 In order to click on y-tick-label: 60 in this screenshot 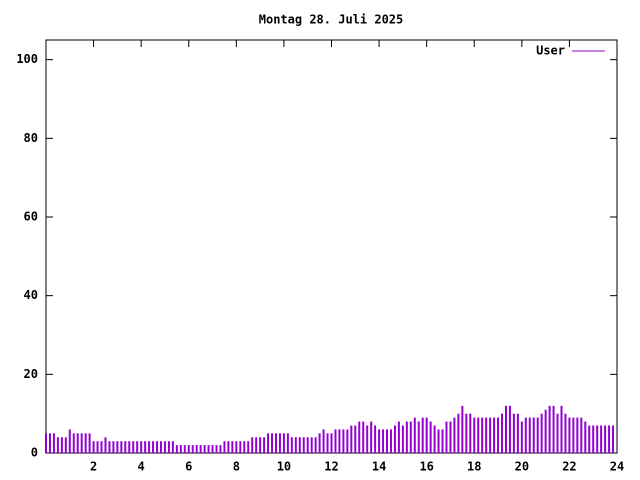, I will do `click(31, 217)`.